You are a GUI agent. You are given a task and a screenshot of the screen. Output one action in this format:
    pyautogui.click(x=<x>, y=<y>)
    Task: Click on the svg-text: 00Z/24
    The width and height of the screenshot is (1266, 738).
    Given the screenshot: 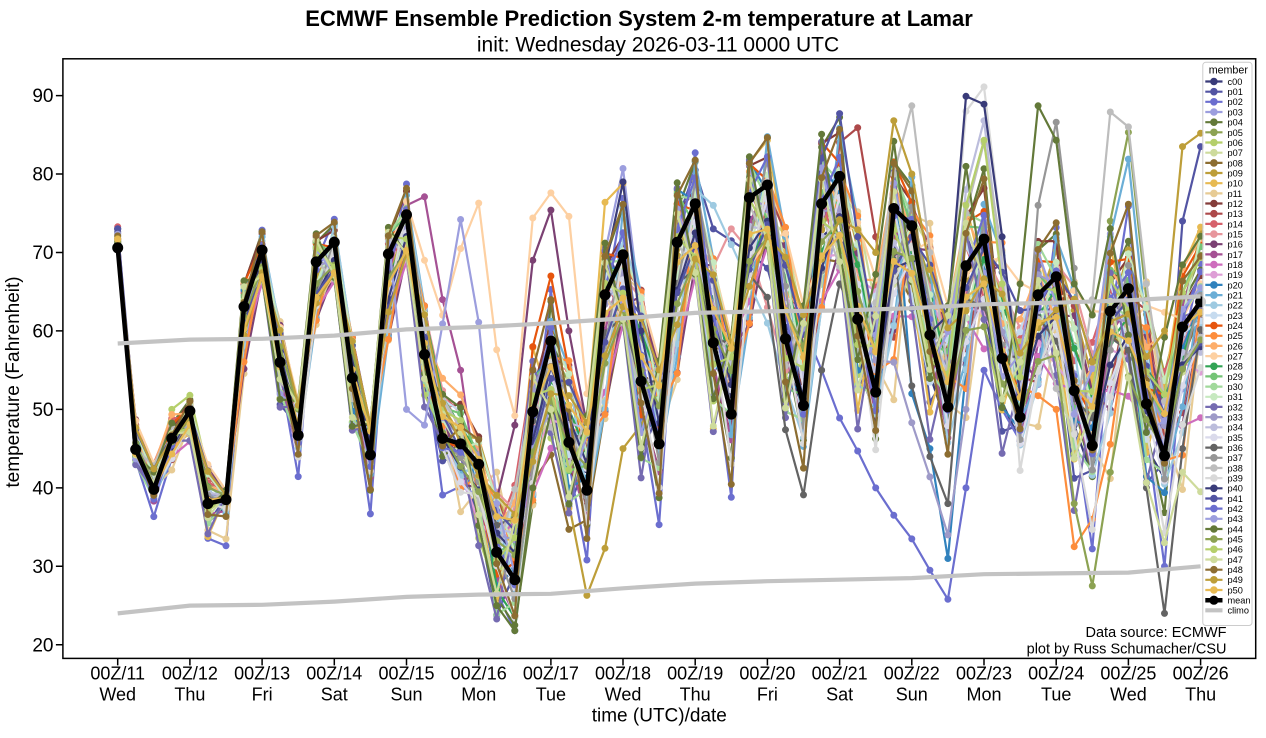 What is the action you would take?
    pyautogui.click(x=1056, y=674)
    